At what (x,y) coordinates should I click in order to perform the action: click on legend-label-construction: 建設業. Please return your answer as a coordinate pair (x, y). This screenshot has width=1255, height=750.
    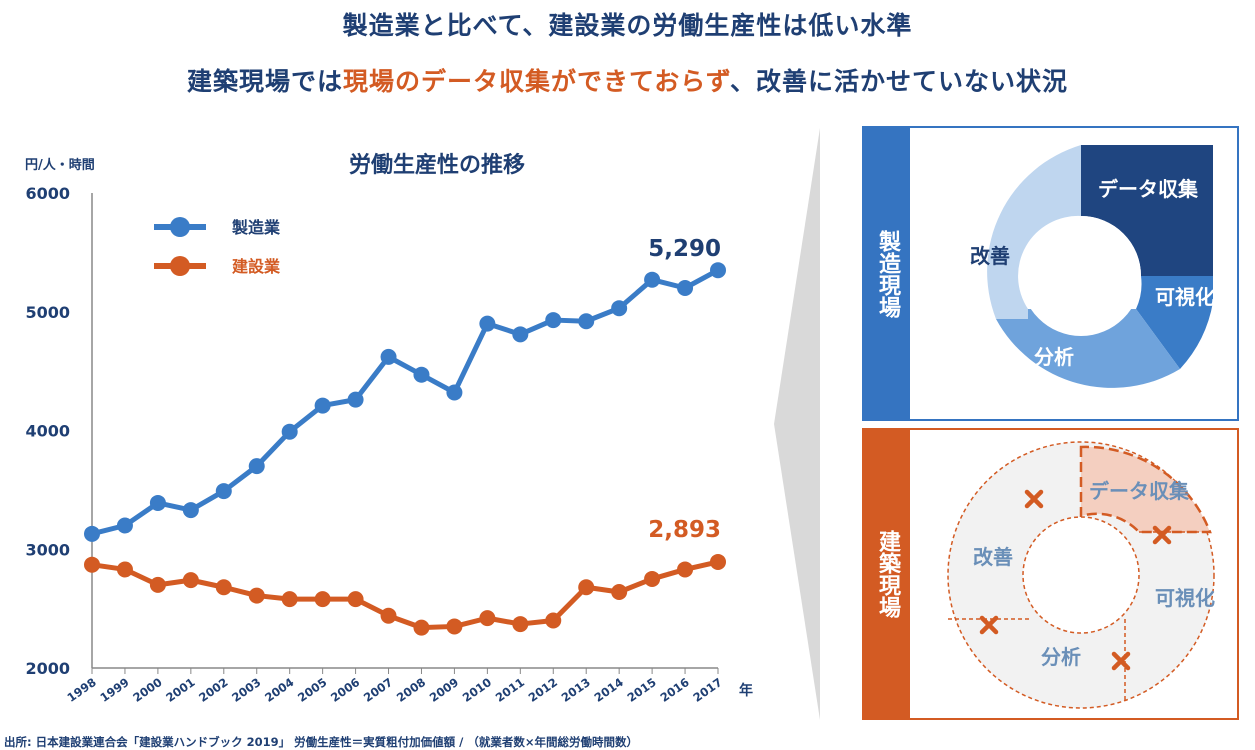
    Looking at the image, I should click on (256, 266).